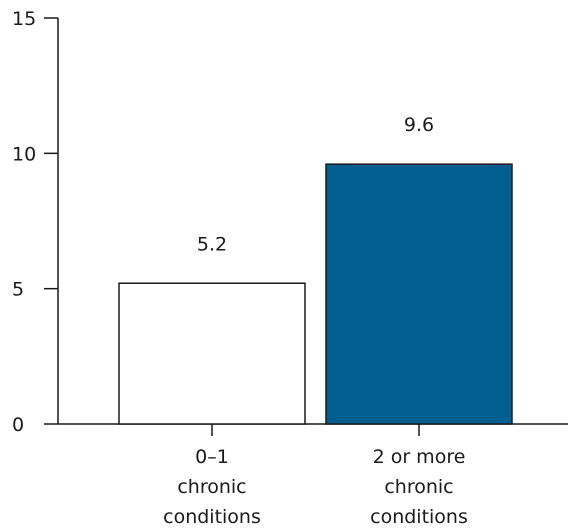 This screenshot has width=572, height=529. What do you see at coordinates (24, 19) in the screenshot?
I see `y-tick-label: 15` at bounding box center [24, 19].